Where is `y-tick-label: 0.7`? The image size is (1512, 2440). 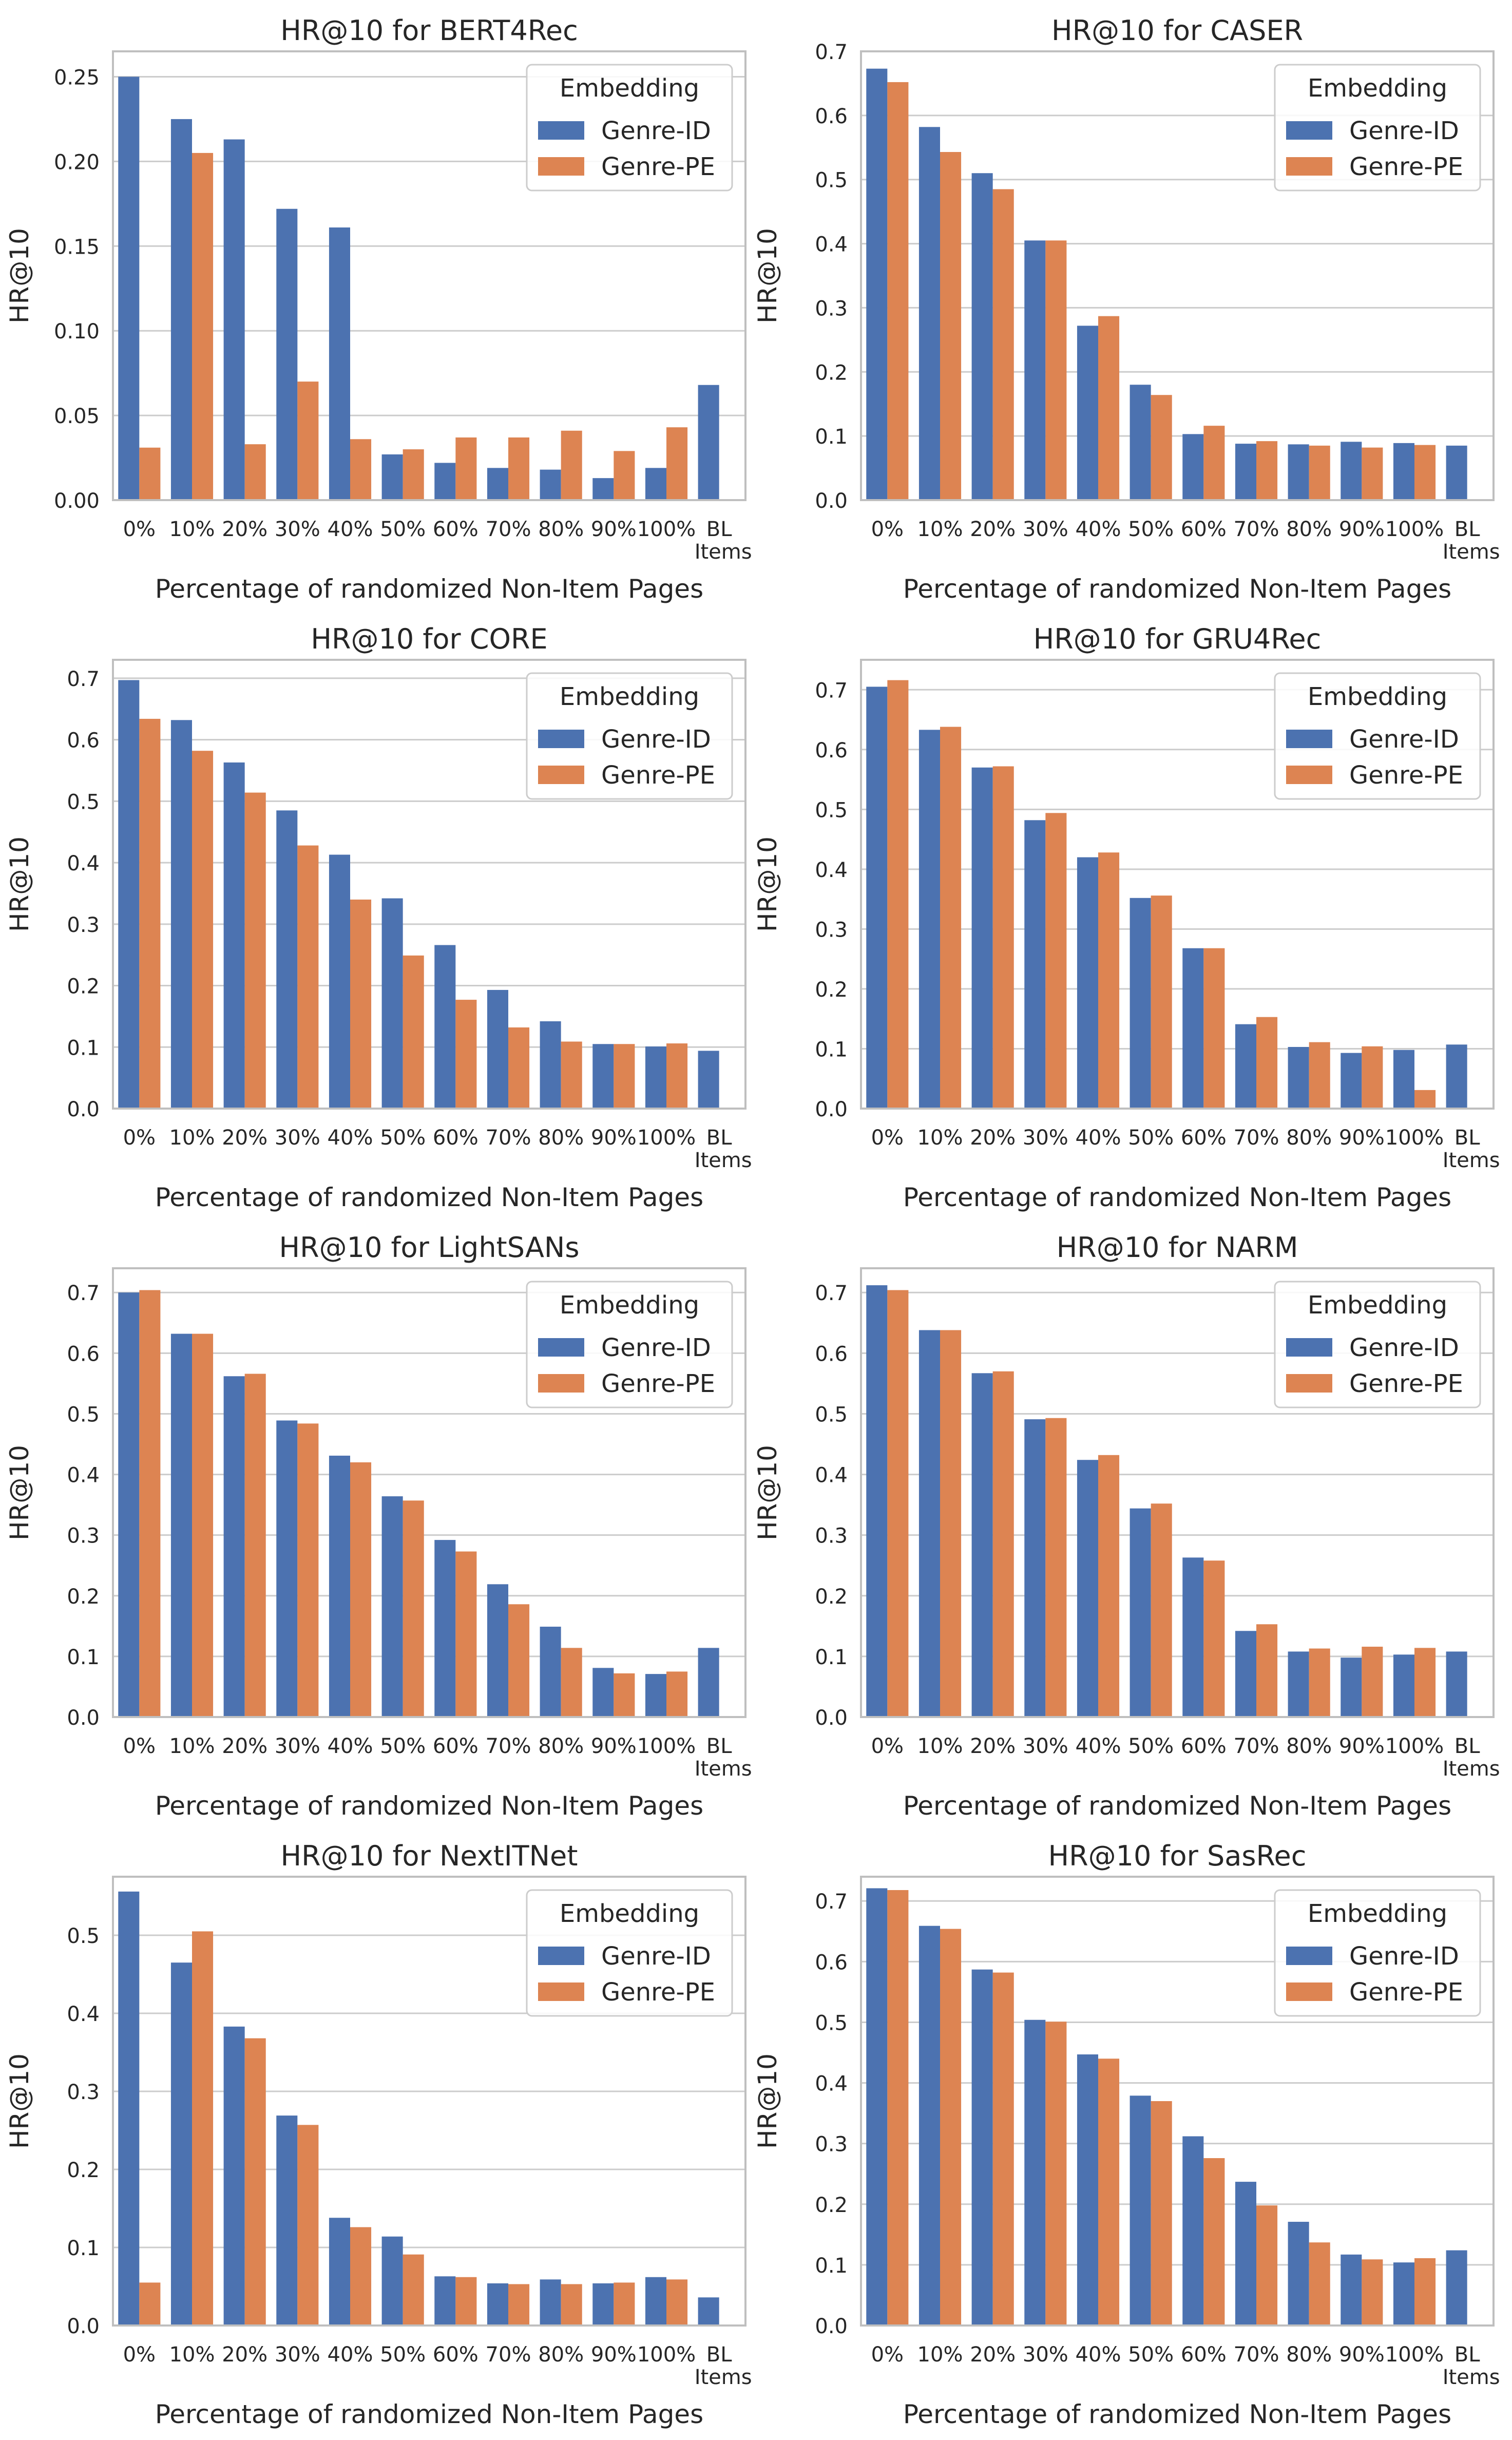
y-tick-label: 0.7 is located at coordinates (832, 53).